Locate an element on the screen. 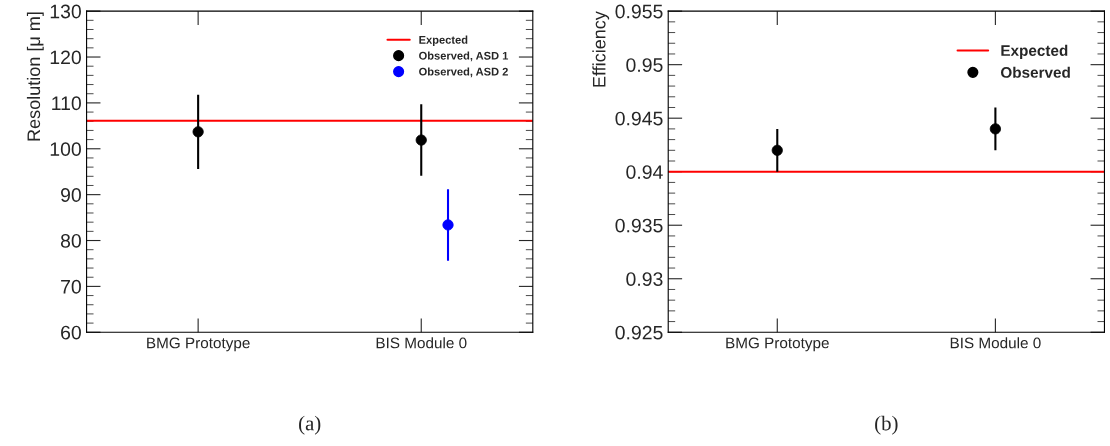 Image resolution: width=1110 pixels, height=446 pixels. y-tick-label: 100 is located at coordinates (65, 149).